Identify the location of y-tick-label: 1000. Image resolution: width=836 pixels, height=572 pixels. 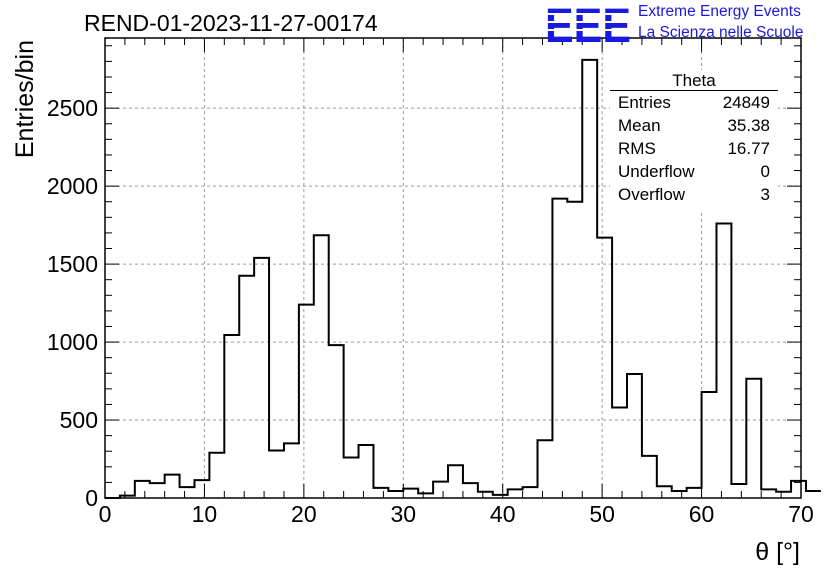
(72, 342).